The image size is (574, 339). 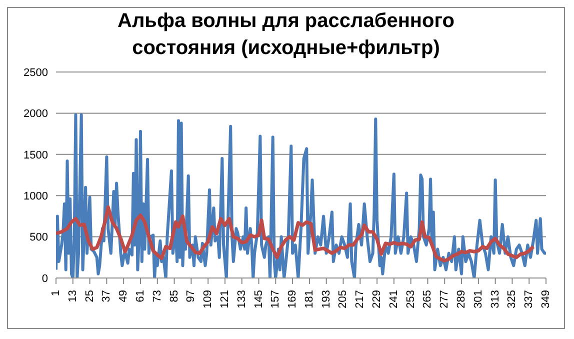 What do you see at coordinates (72, 296) in the screenshot?
I see `x-tick-label: 13` at bounding box center [72, 296].